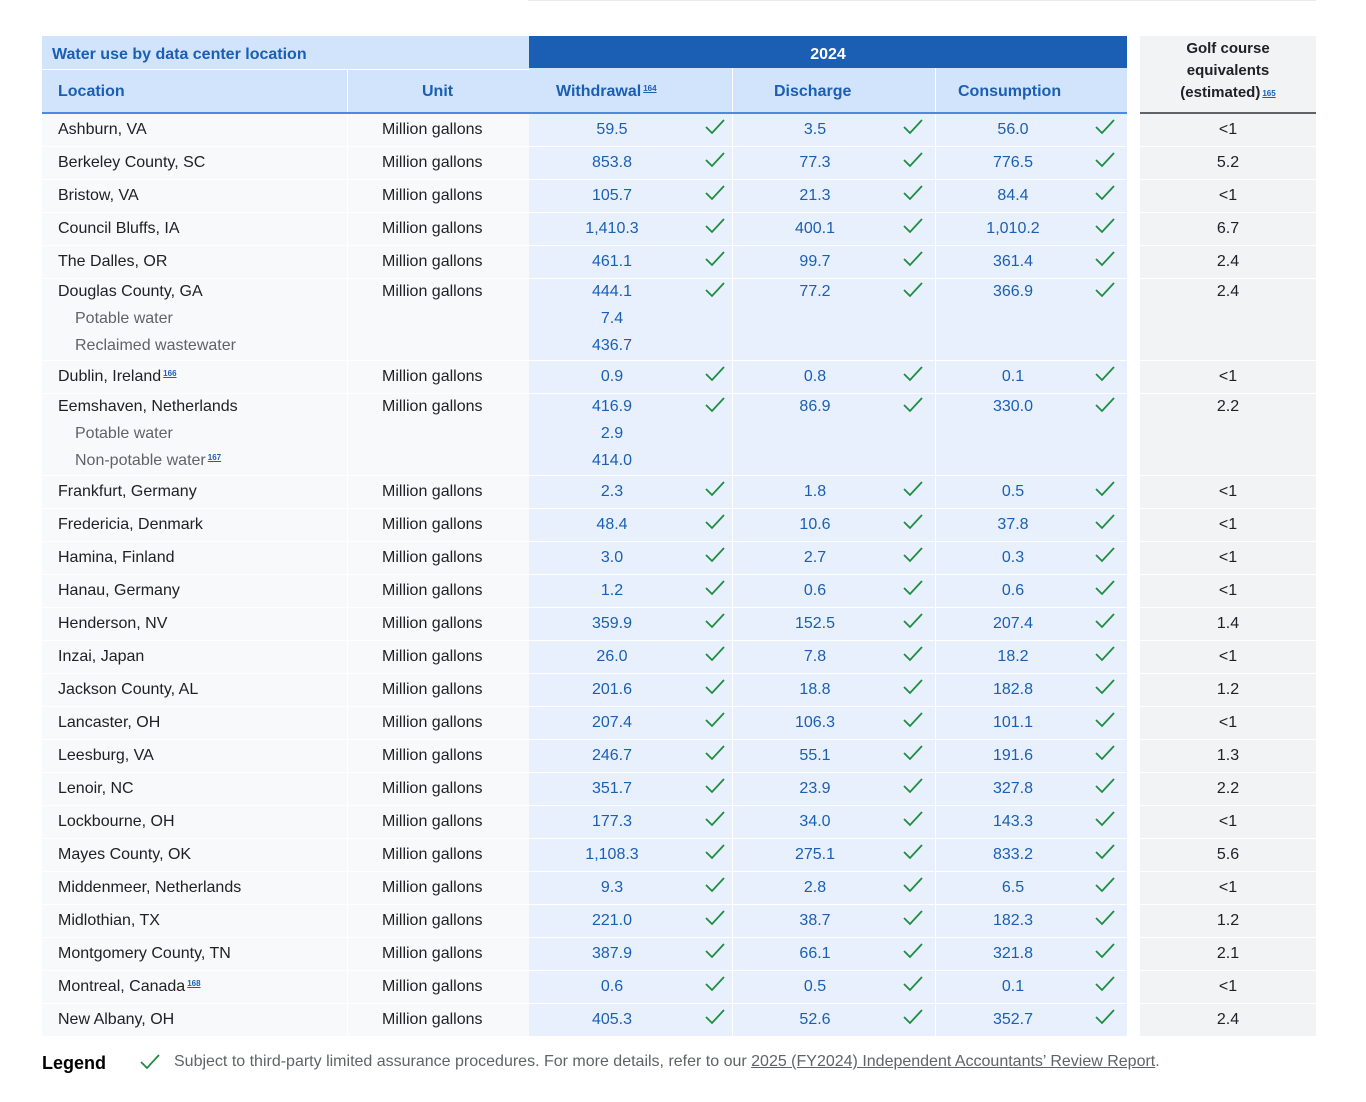 The image size is (1366, 1102). What do you see at coordinates (815, 920) in the screenshot?
I see `discharge-value: 38.7` at bounding box center [815, 920].